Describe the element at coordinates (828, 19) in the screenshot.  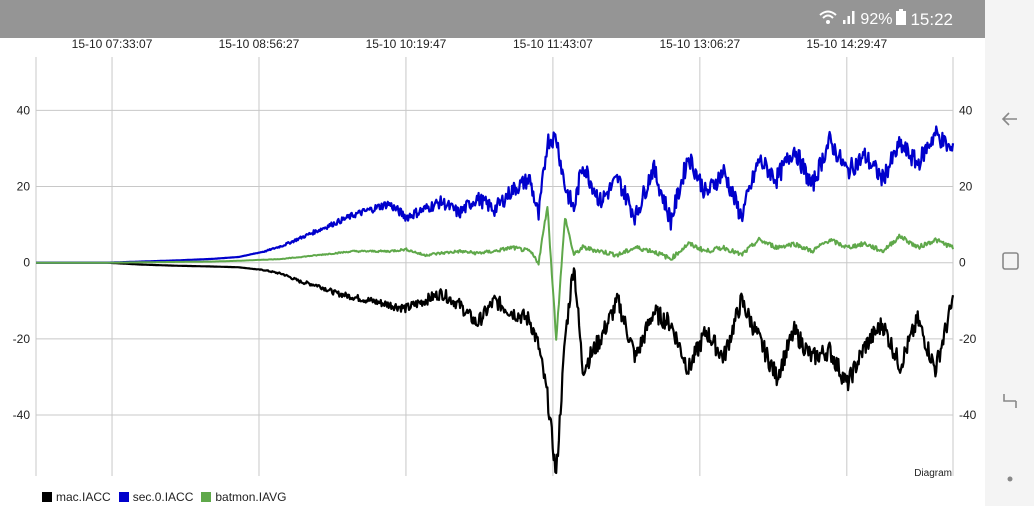
I see `wifi-icon` at that location.